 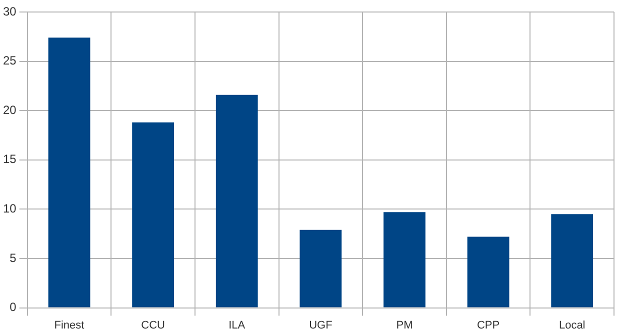 I want to click on x-tick-label: Finest, so click(x=69, y=325).